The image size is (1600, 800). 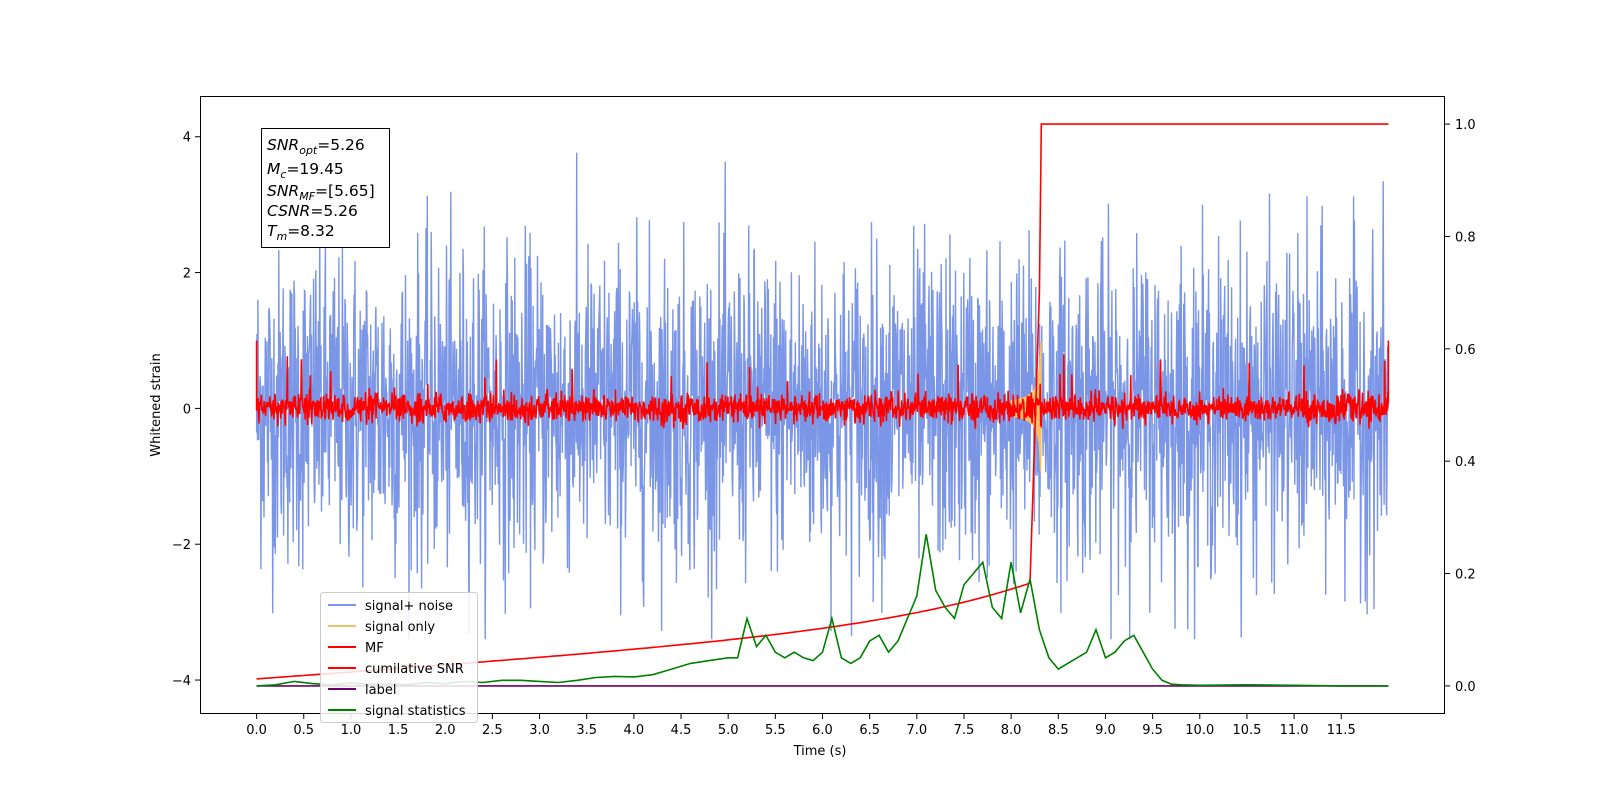 What do you see at coordinates (1294, 730) in the screenshot?
I see `x-tick-label: 11.0` at bounding box center [1294, 730].